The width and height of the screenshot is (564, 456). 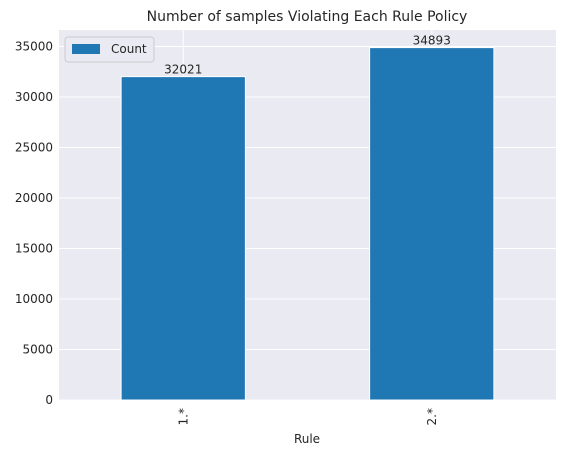 What do you see at coordinates (34, 223) in the screenshot?
I see `y-axis: 0 5000 10000 15000 20000 25000 30000 35000` at bounding box center [34, 223].